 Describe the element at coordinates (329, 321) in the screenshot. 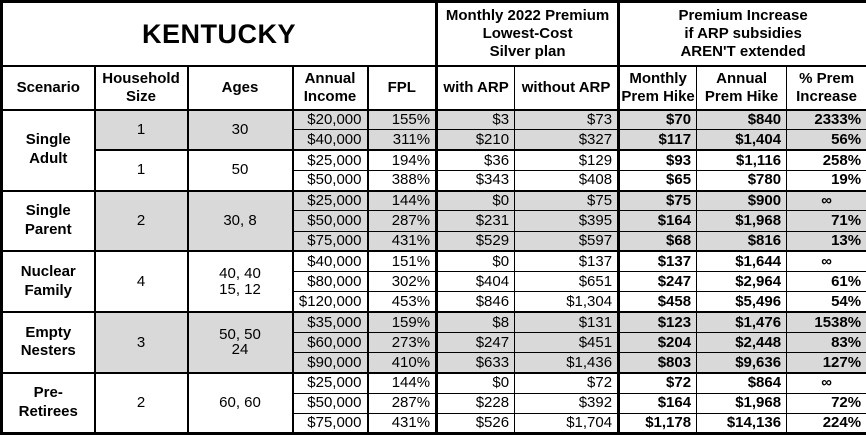

I see `cell-income: $35,000` at that location.